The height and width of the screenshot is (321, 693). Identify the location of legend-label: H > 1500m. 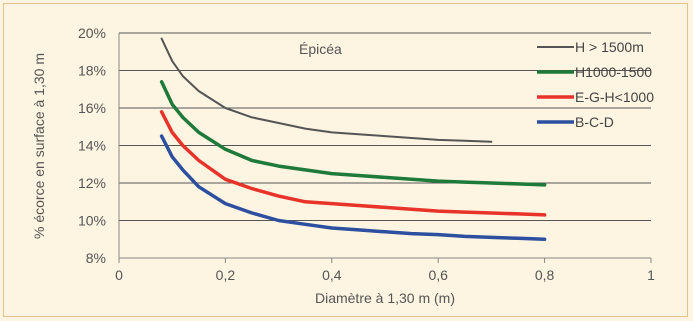
(609, 47).